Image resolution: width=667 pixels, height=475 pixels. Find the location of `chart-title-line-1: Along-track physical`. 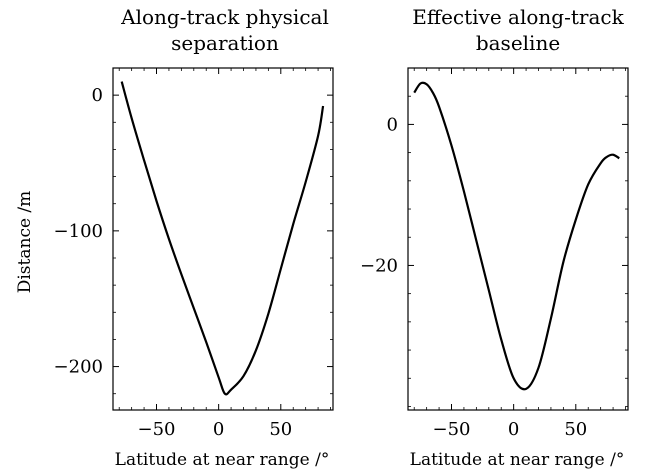

chart-title-line-1: Along-track physical is located at coordinates (224, 17).